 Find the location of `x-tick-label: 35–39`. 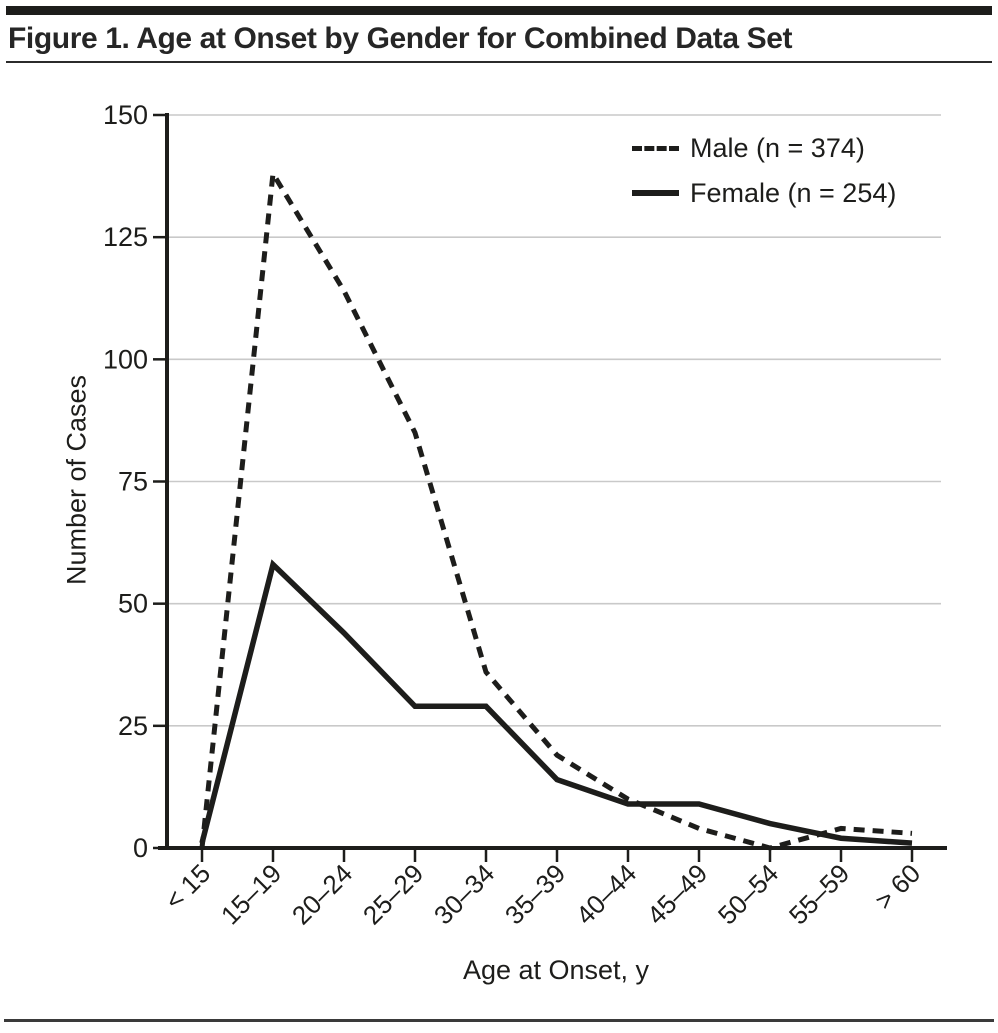

x-tick-label: 35–39 is located at coordinates (535, 894).